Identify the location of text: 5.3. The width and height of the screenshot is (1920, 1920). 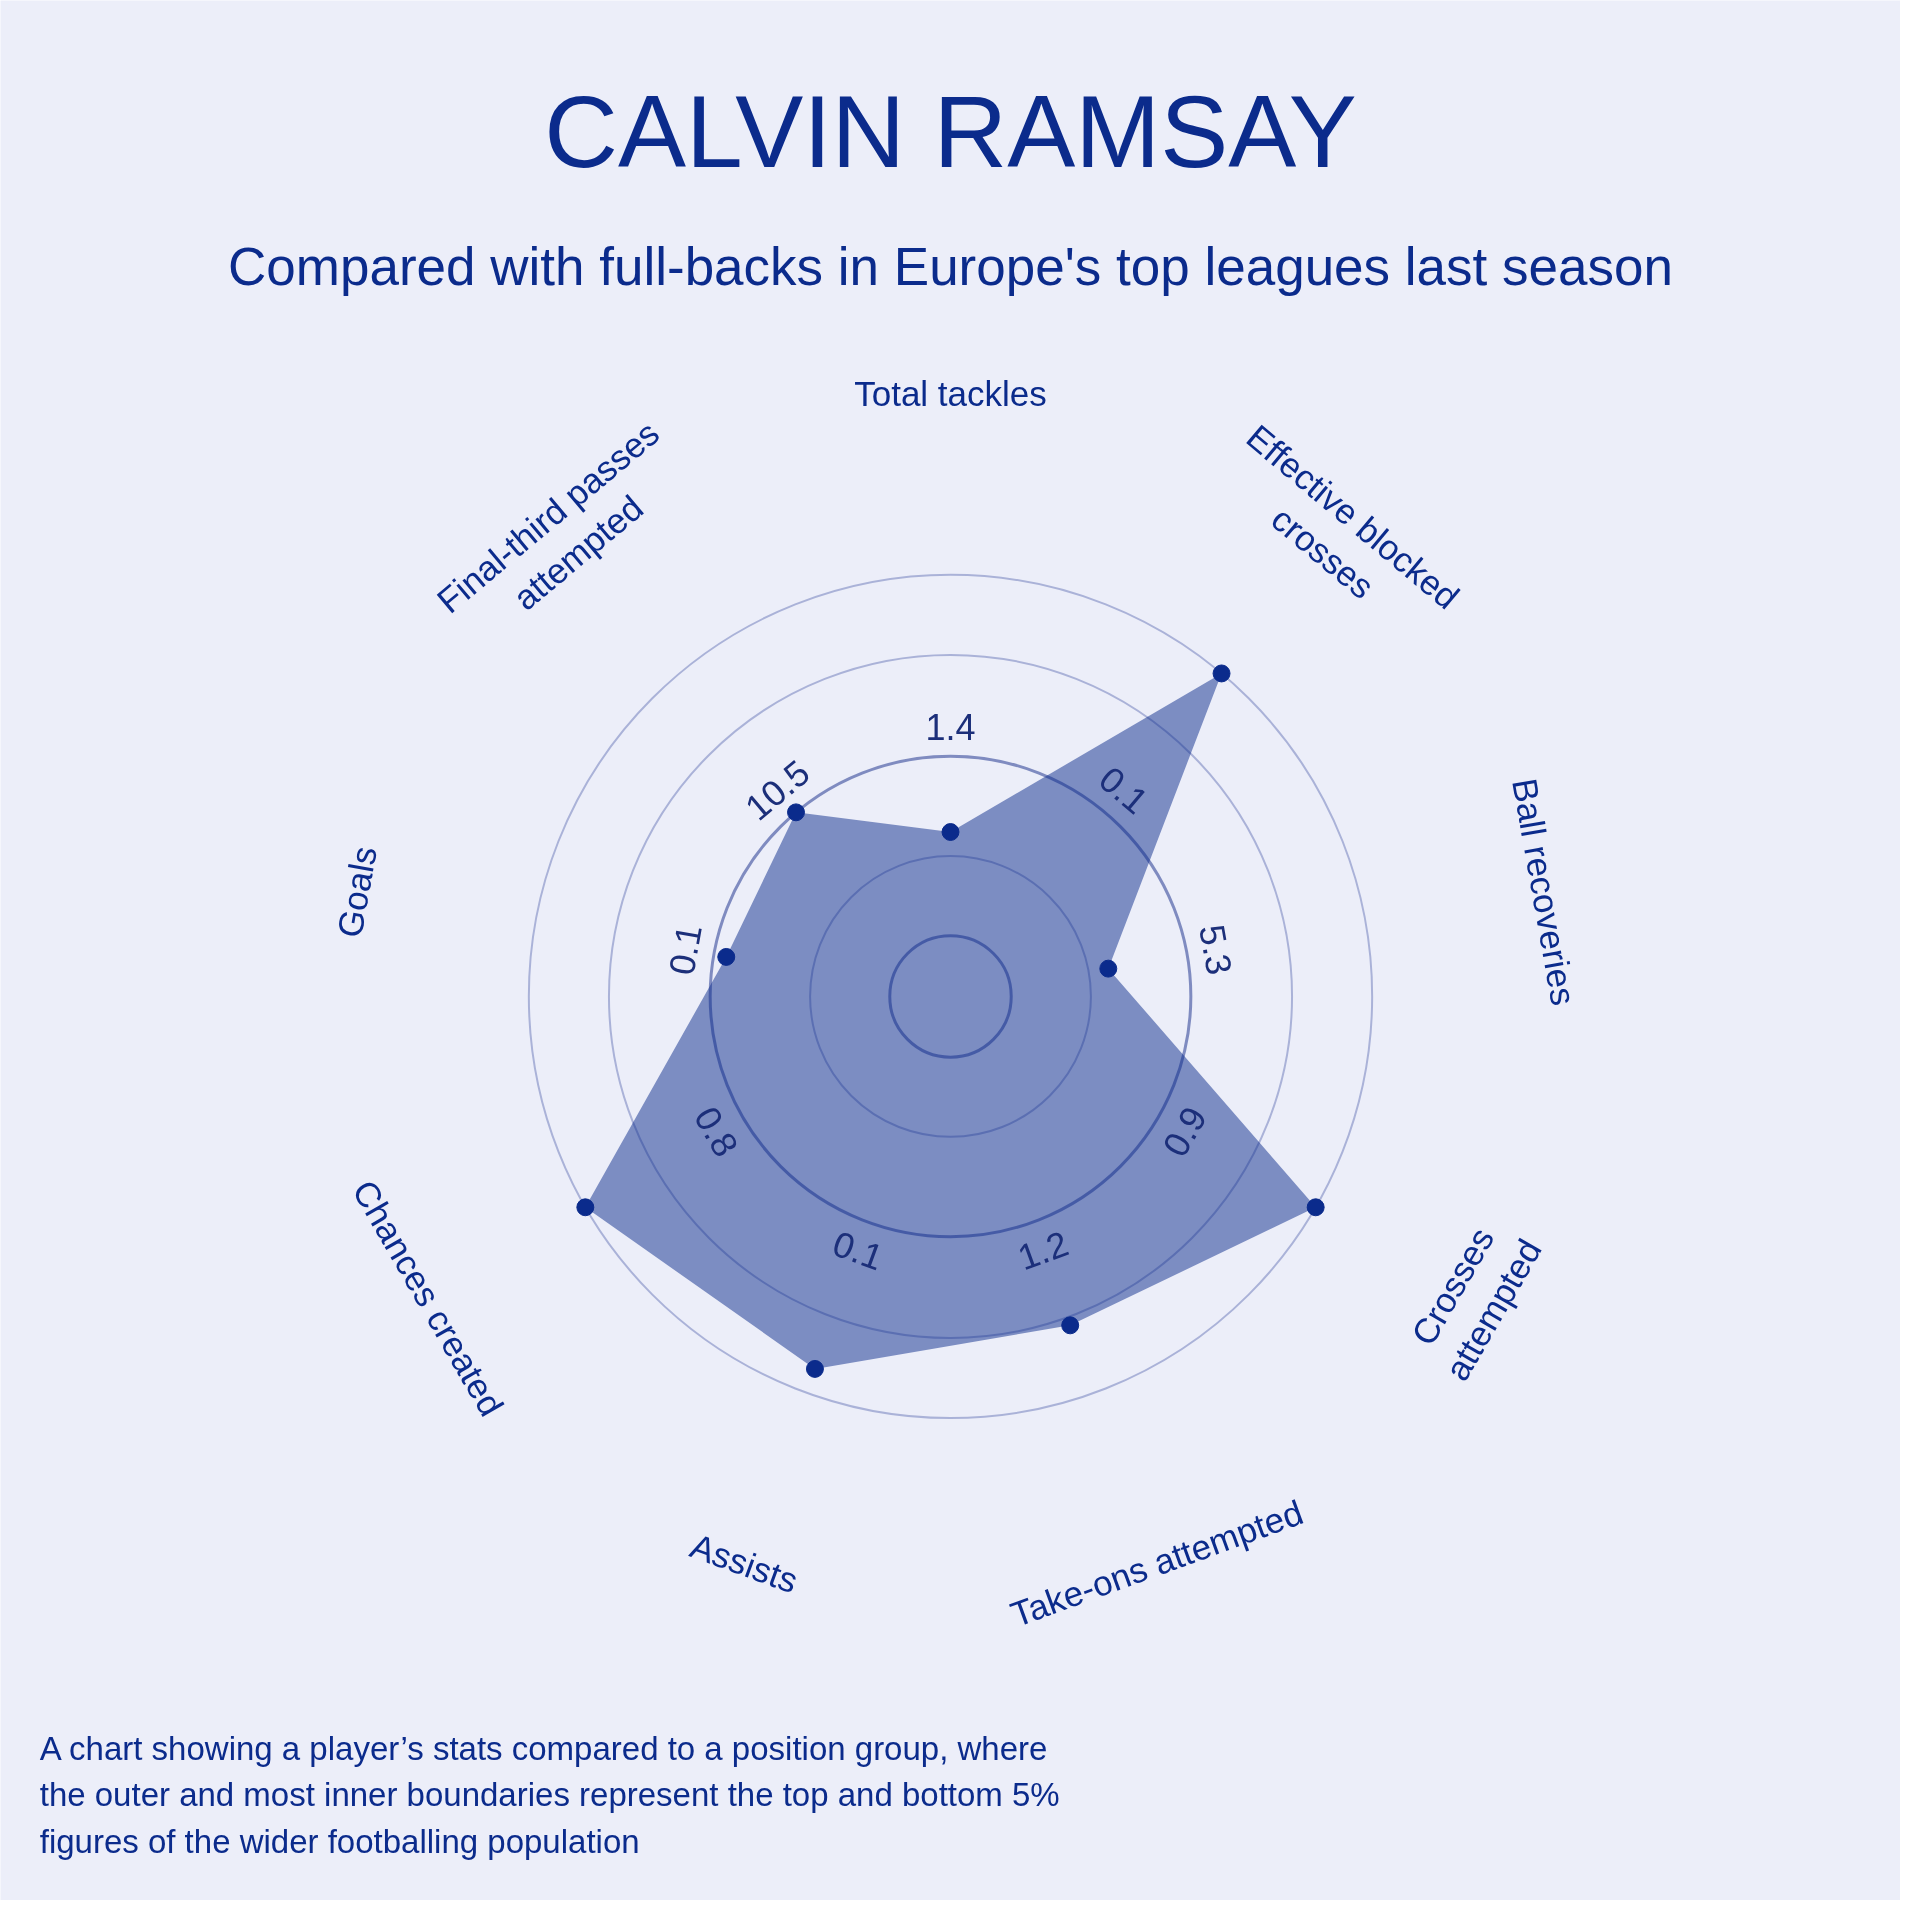
(1216, 949).